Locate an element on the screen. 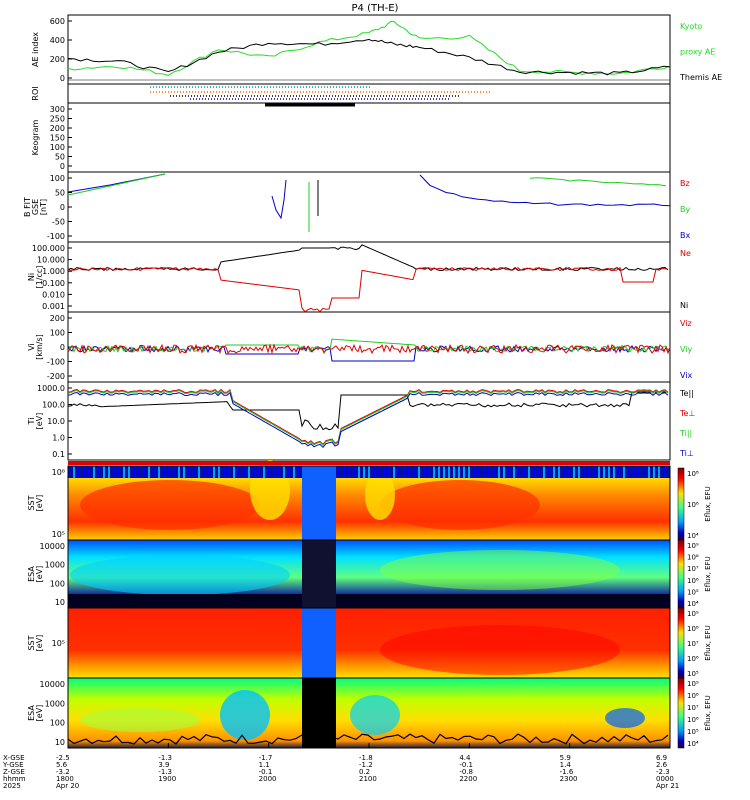 The height and width of the screenshot is (800, 750). by-line is located at coordinates (598, 182).